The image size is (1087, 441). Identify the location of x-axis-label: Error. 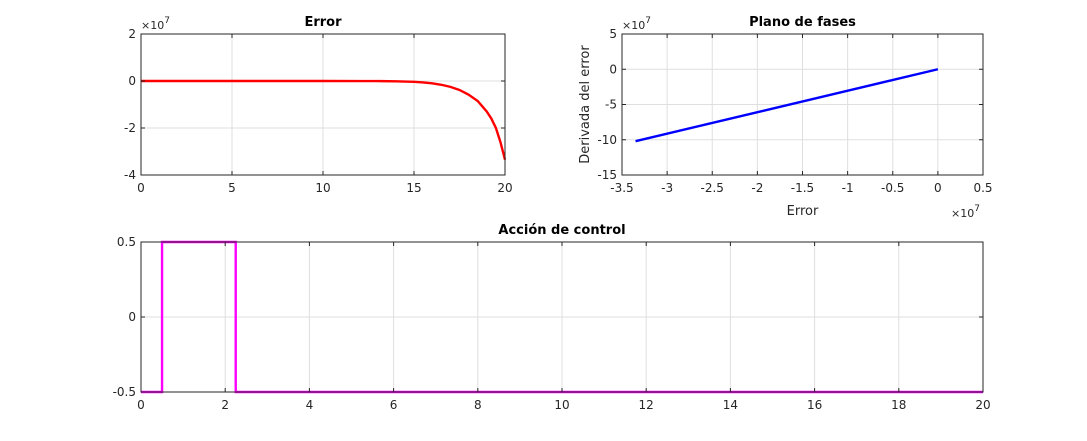
(803, 211).